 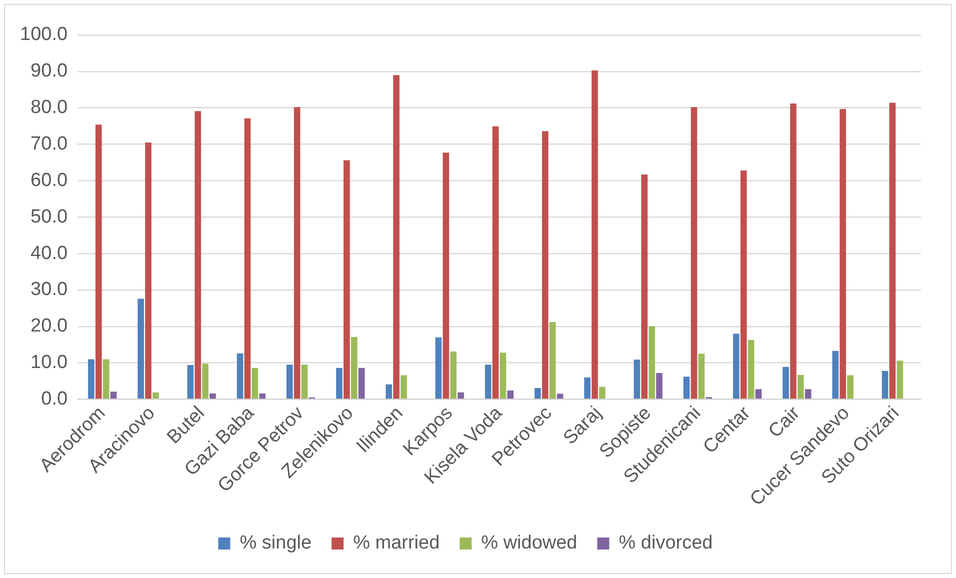 What do you see at coordinates (665, 543) in the screenshot?
I see `legend-label: % divorced` at bounding box center [665, 543].